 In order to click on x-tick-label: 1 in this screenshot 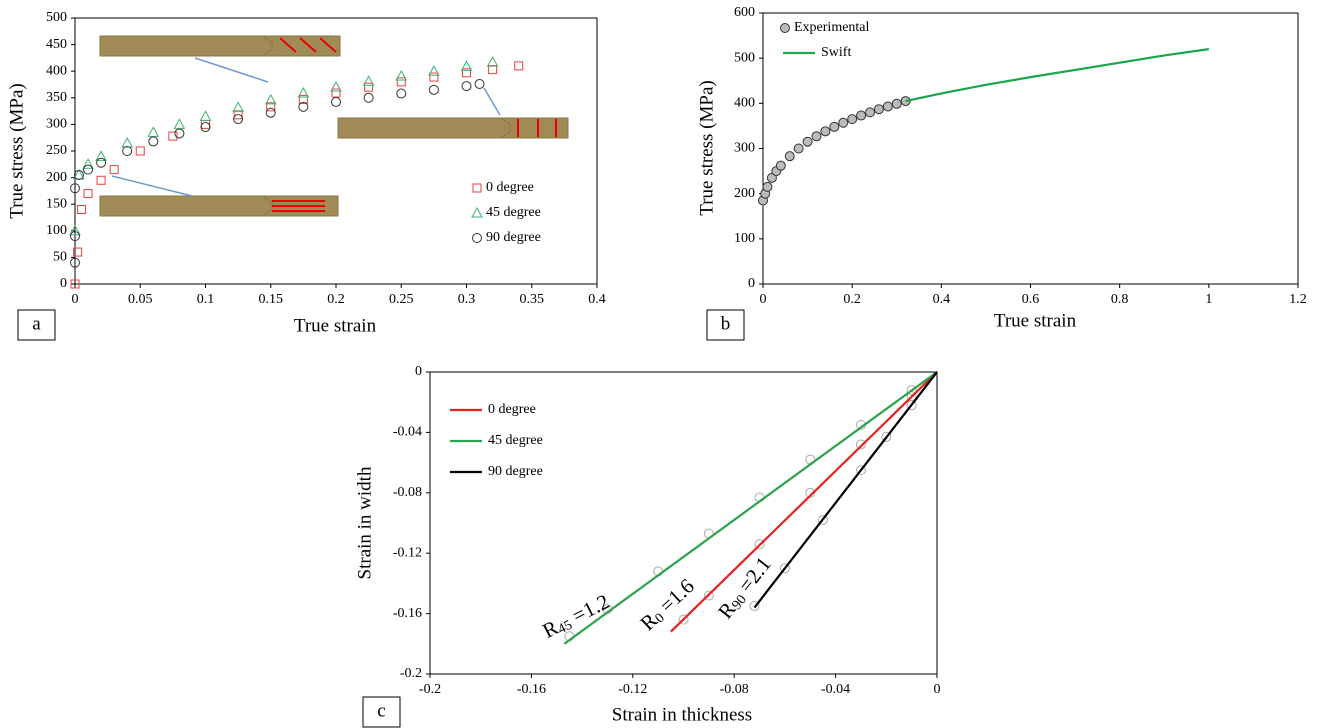, I will do `click(1208, 299)`.